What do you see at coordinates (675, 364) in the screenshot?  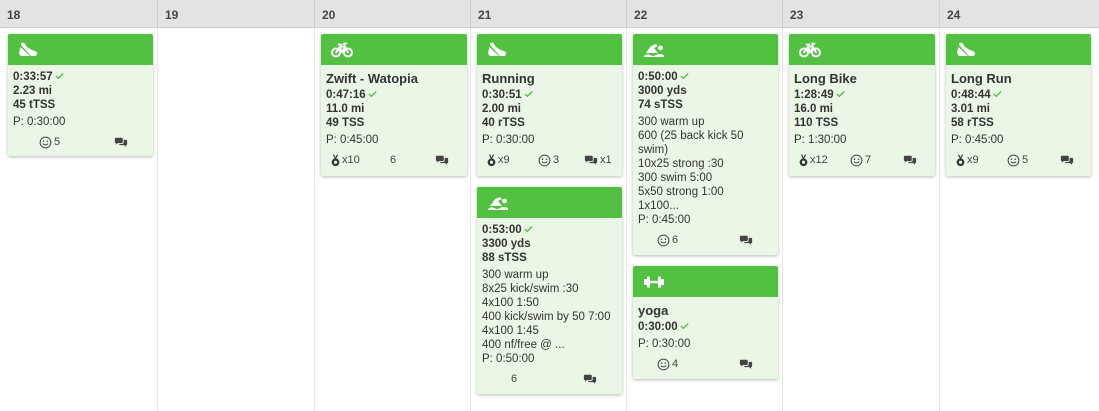 I see `smile-count: 4` at bounding box center [675, 364].